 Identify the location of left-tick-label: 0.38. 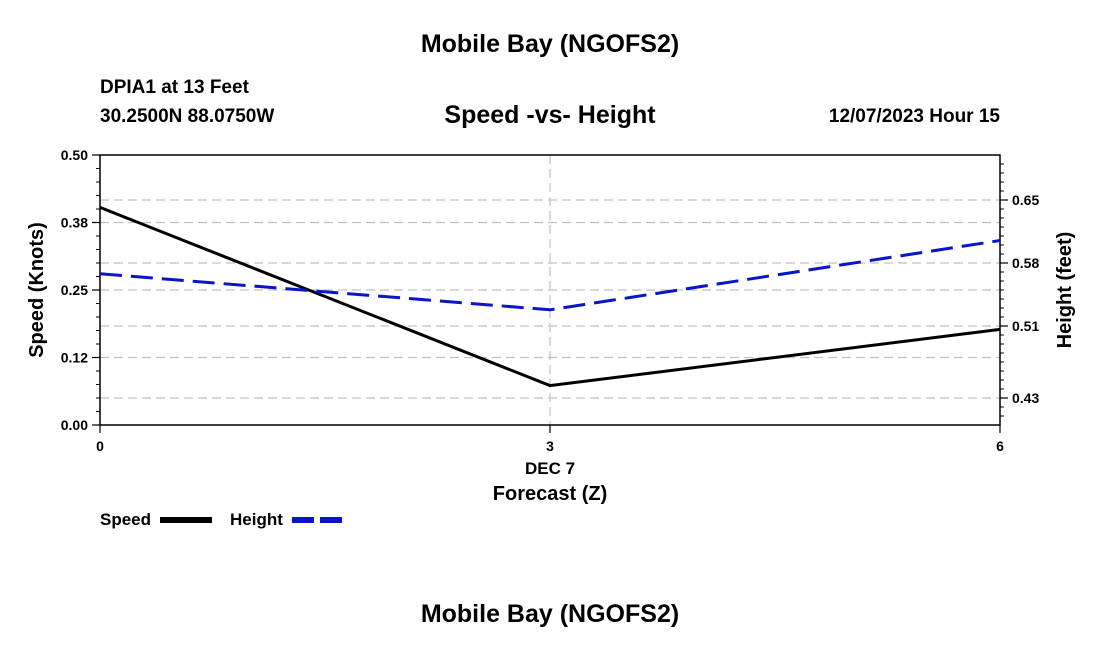
(74, 223).